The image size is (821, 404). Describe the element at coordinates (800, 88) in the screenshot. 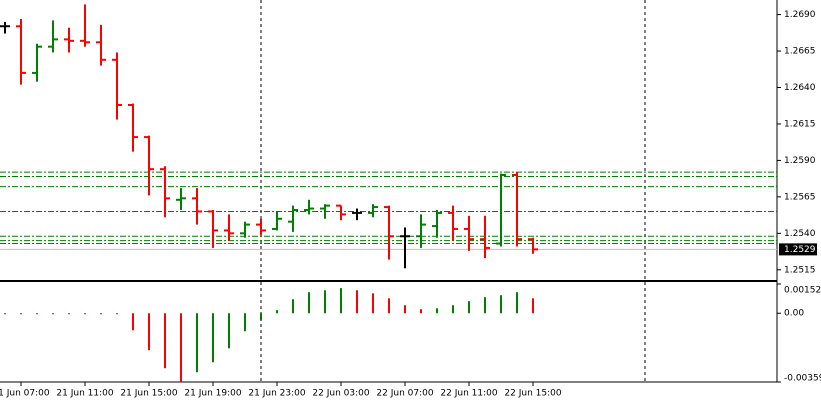

I see `y-tick-label: 1.2640` at that location.